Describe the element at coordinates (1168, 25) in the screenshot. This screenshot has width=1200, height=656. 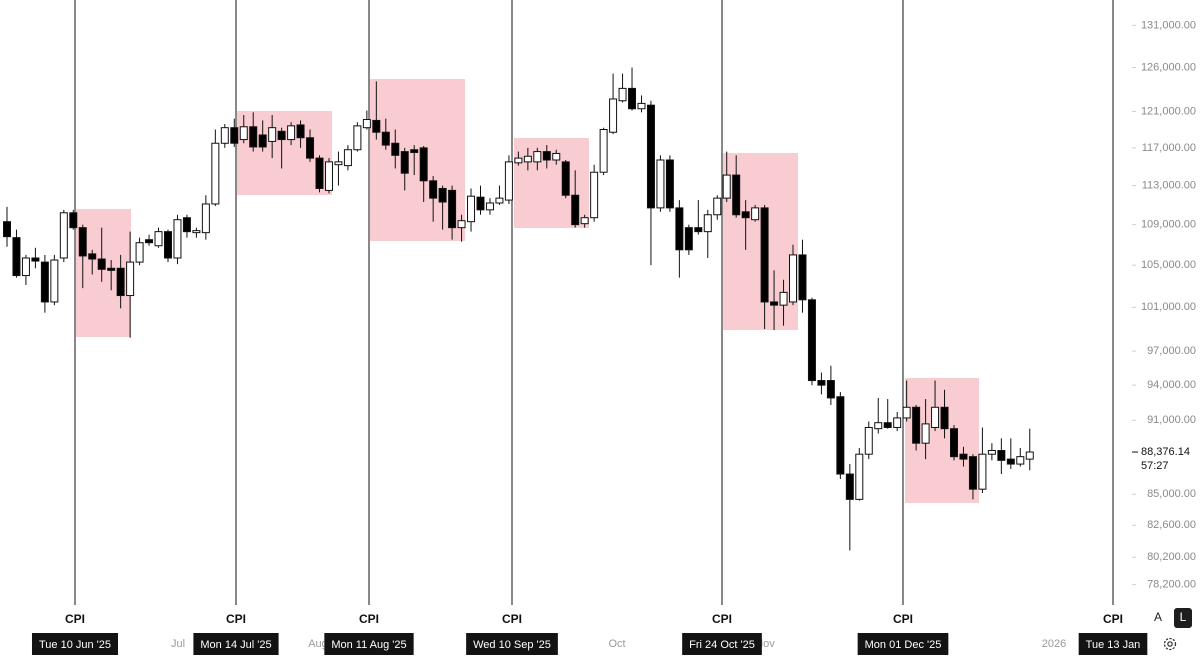
I see `y-tick-label: 131,000.00` at that location.